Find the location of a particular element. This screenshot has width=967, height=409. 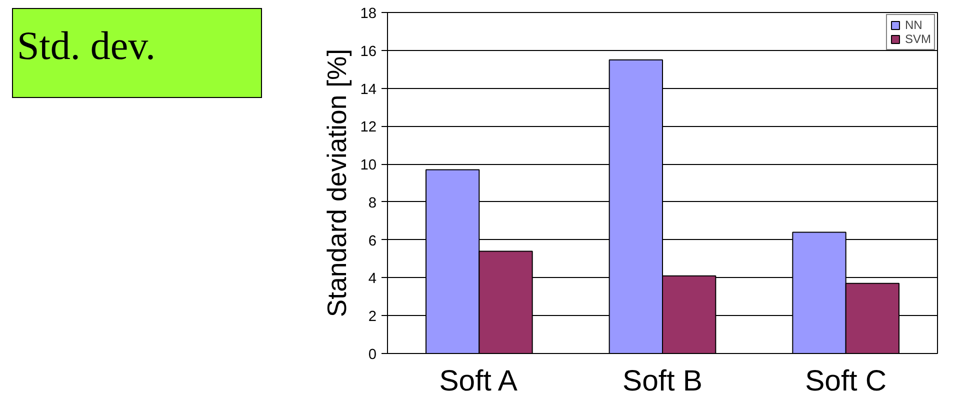

y-tick-label: 10 is located at coordinates (368, 166).